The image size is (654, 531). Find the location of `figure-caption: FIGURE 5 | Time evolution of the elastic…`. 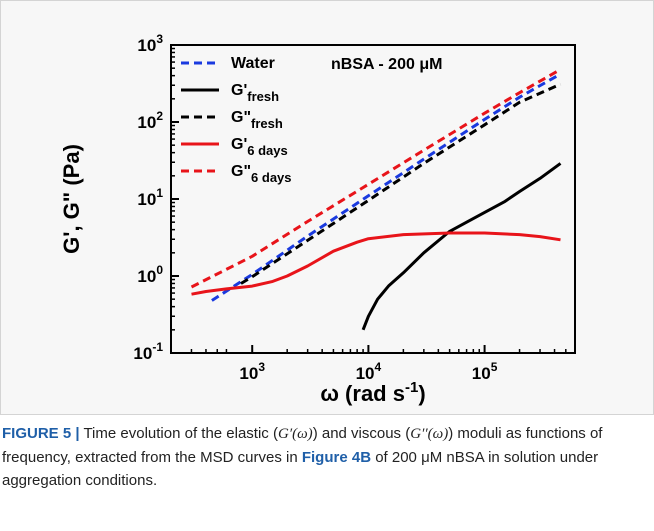

figure-caption: FIGURE 5 | Time evolution of the elastic… is located at coordinates (327, 457).